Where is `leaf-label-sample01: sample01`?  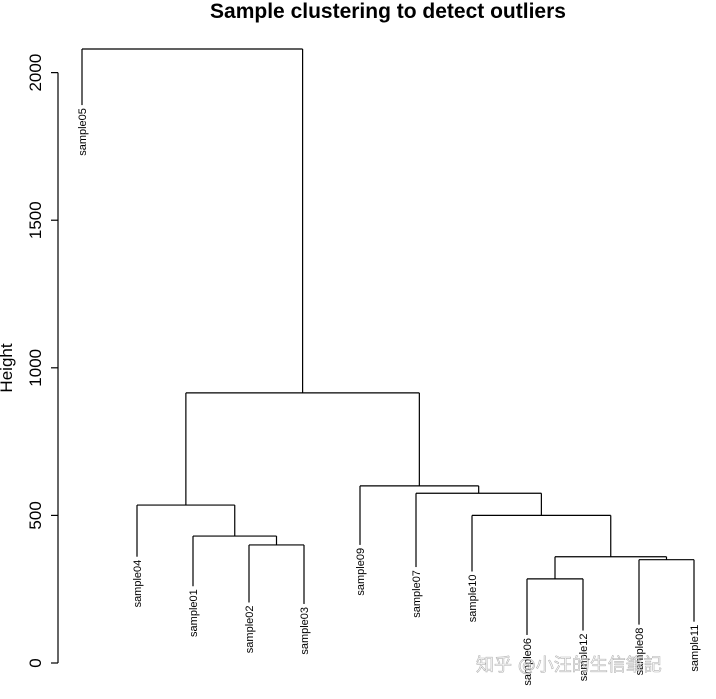
leaf-label-sample01: sample01 is located at coordinates (194, 613).